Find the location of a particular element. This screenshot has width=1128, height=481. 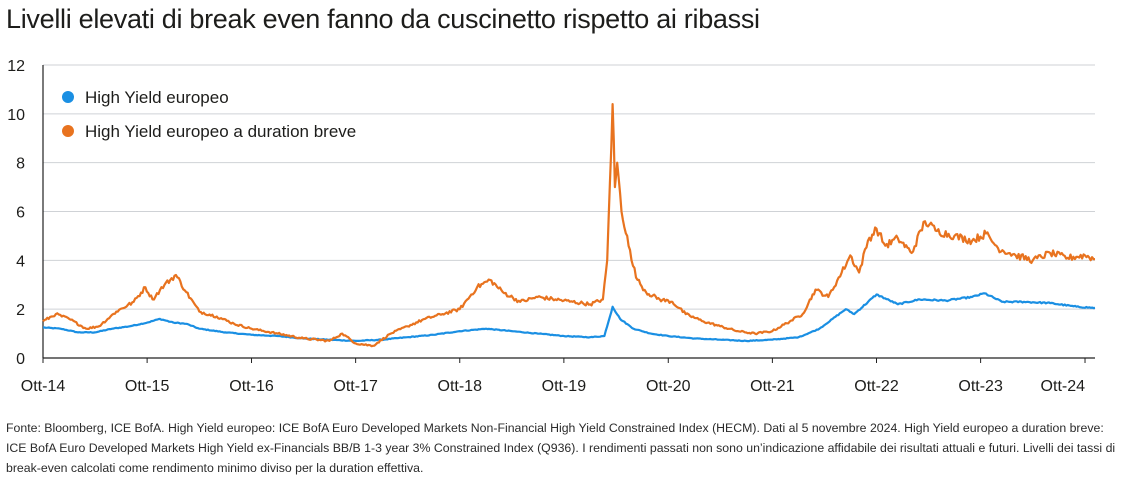

x-tick-label: Ott-17 is located at coordinates (355, 386).